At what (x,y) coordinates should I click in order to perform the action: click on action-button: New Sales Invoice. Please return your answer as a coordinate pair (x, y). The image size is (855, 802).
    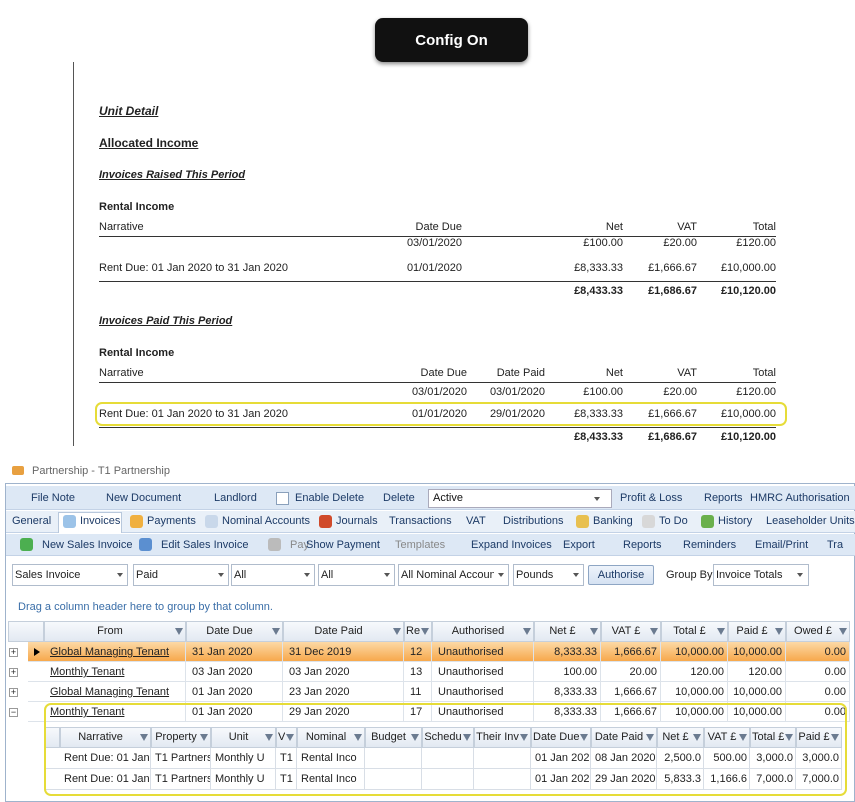
    Looking at the image, I should click on (87, 545).